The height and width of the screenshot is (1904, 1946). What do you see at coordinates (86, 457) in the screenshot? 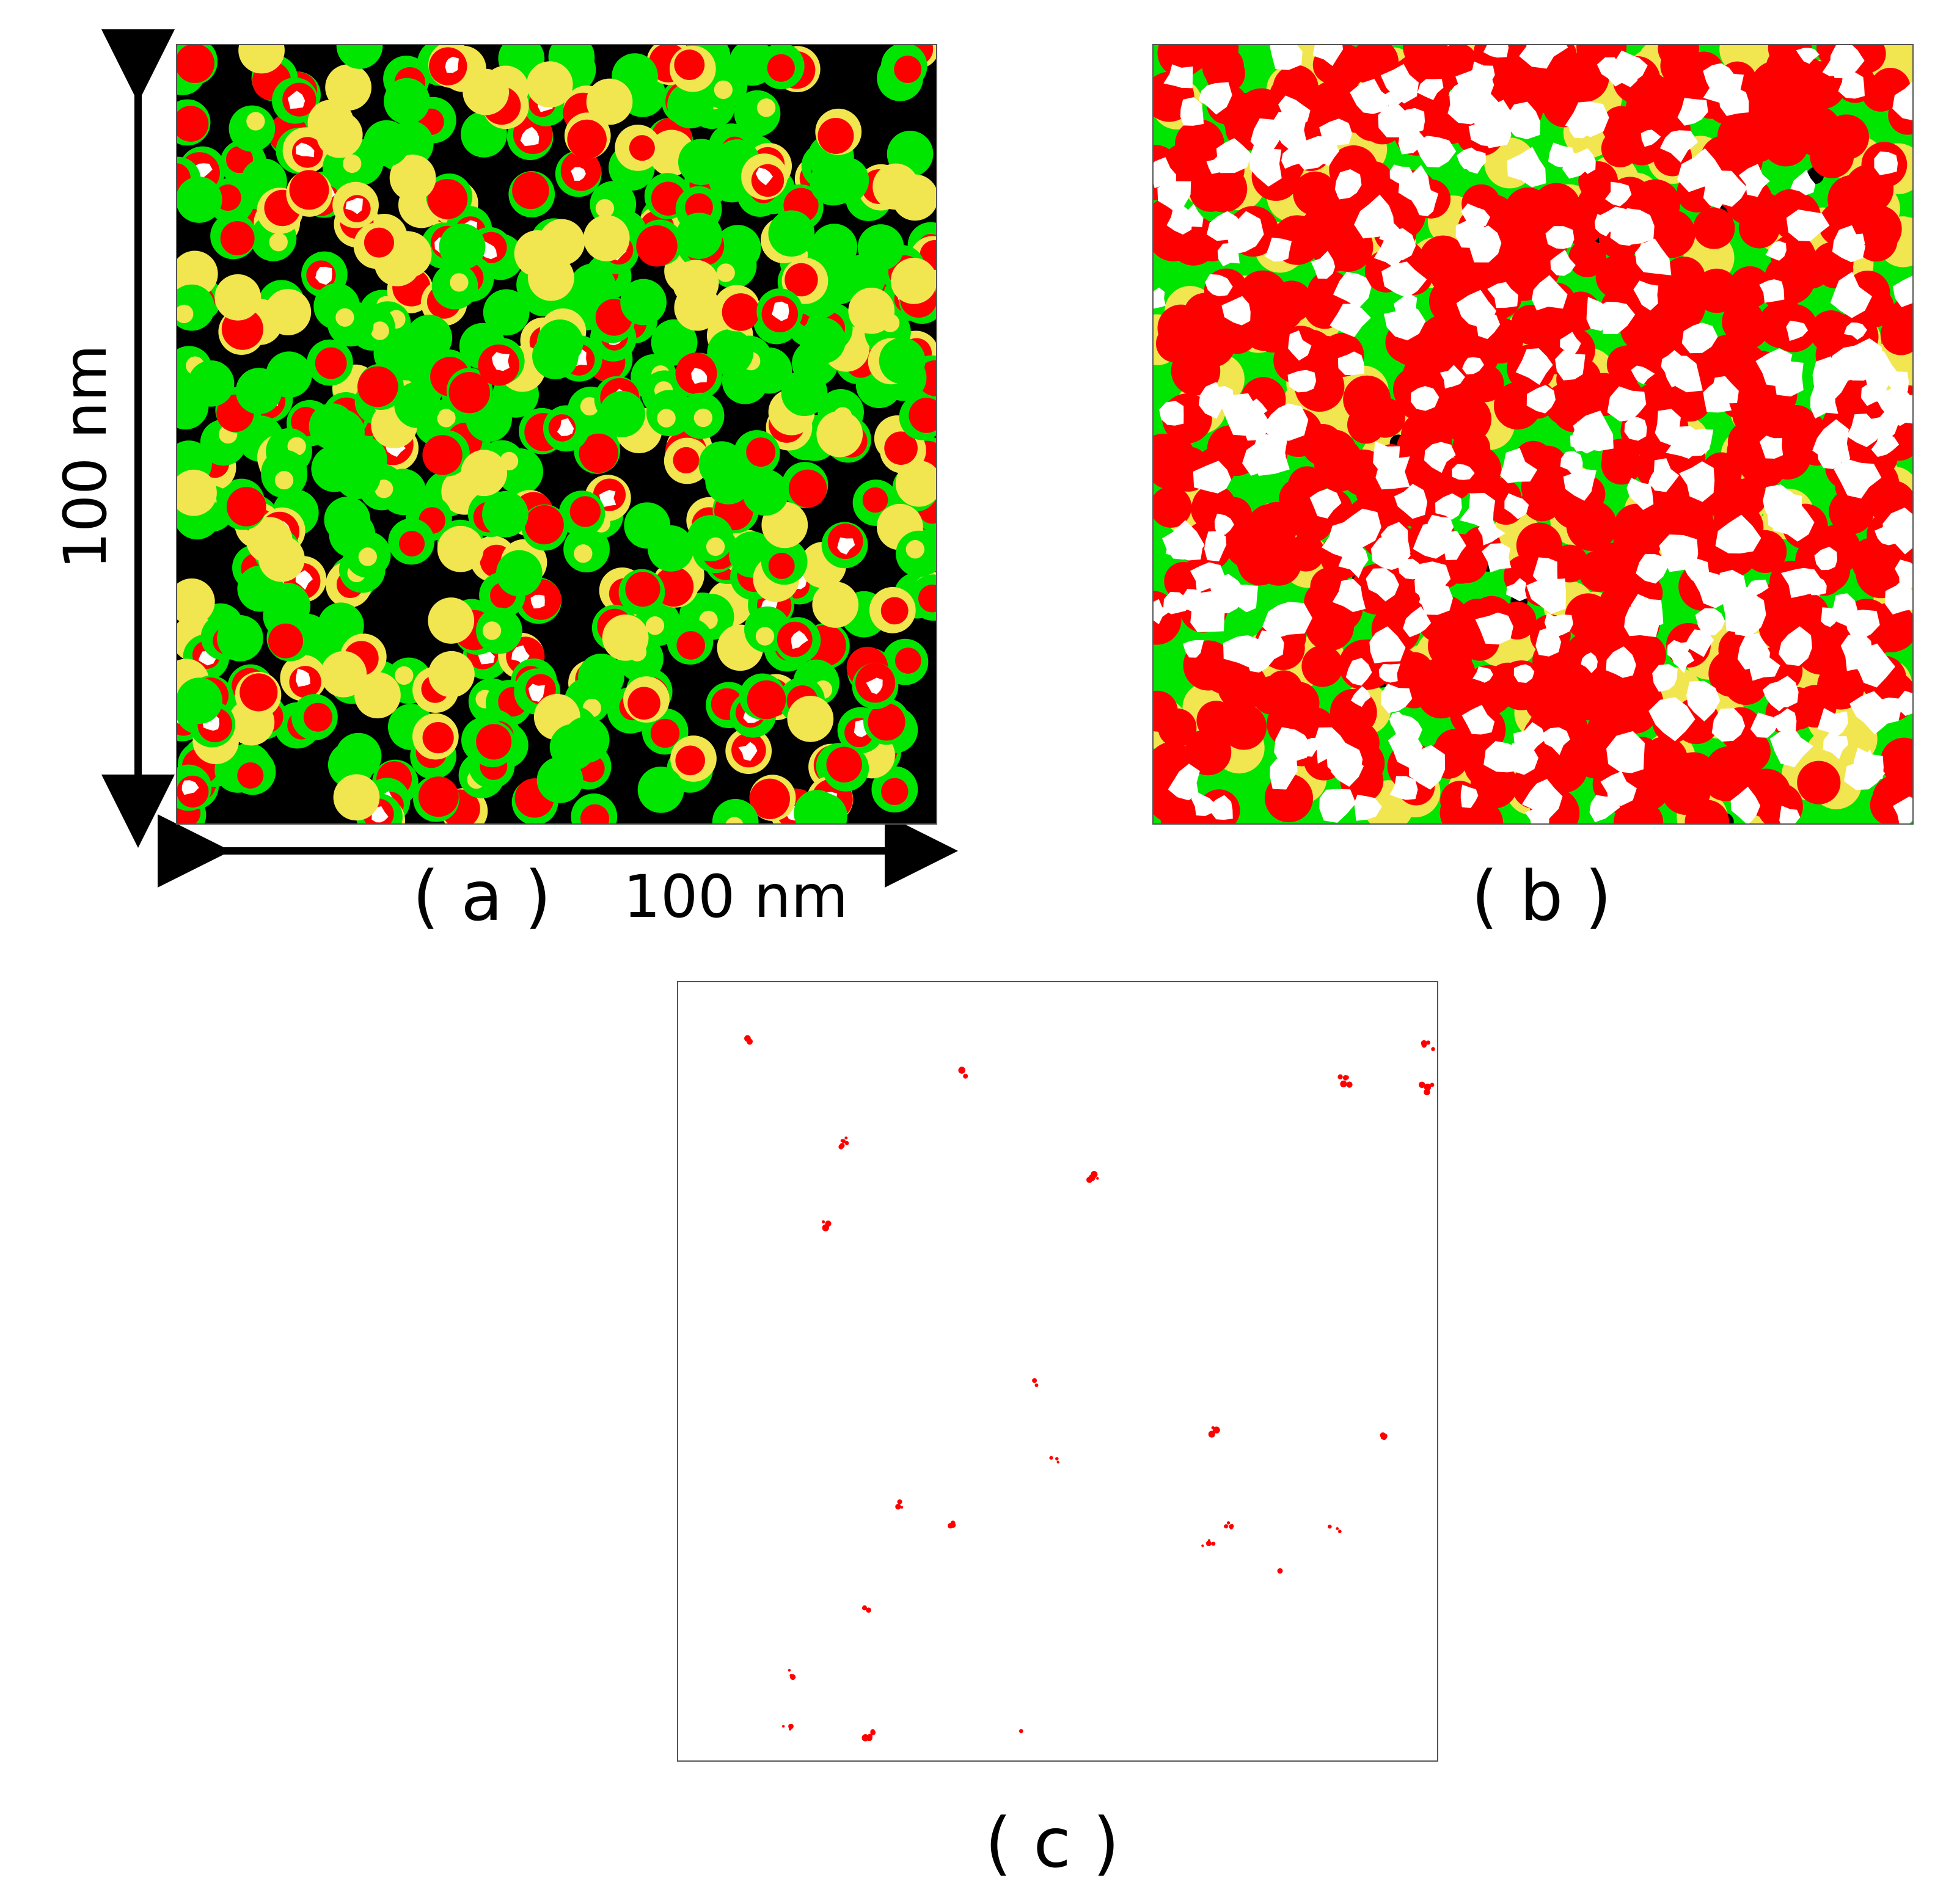
I see `y-scale-label: 100 nm` at bounding box center [86, 457].